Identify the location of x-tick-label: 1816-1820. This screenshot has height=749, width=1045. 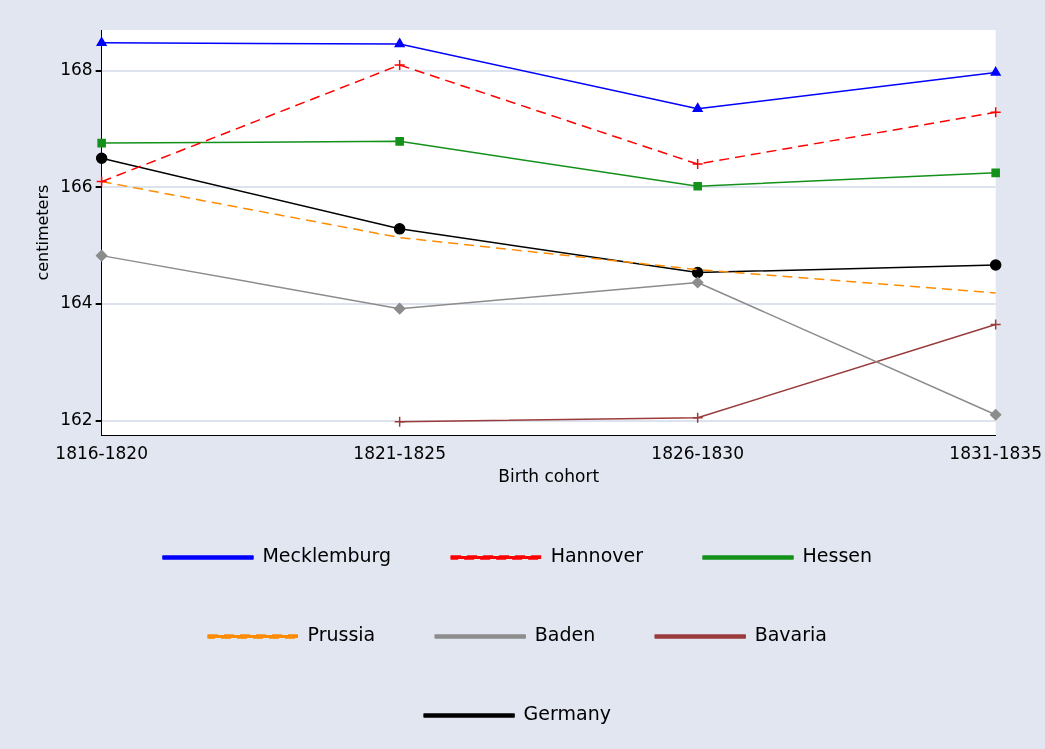
(101, 452).